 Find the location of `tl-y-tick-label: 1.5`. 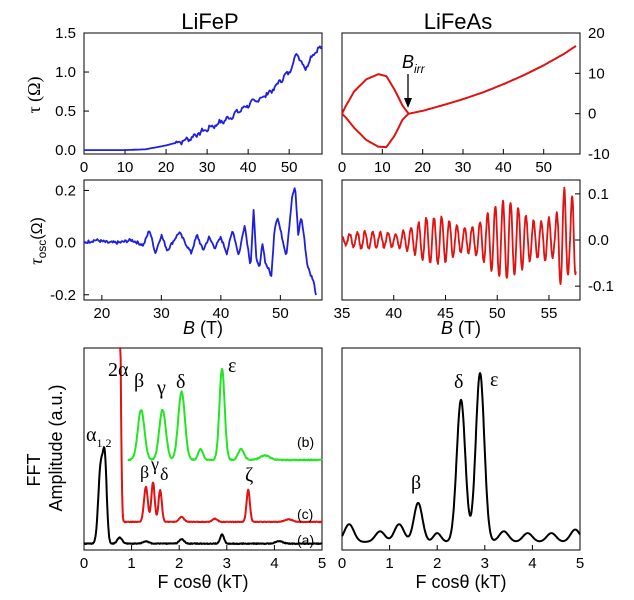

tl-y-tick-label: 1.5 is located at coordinates (65, 33).